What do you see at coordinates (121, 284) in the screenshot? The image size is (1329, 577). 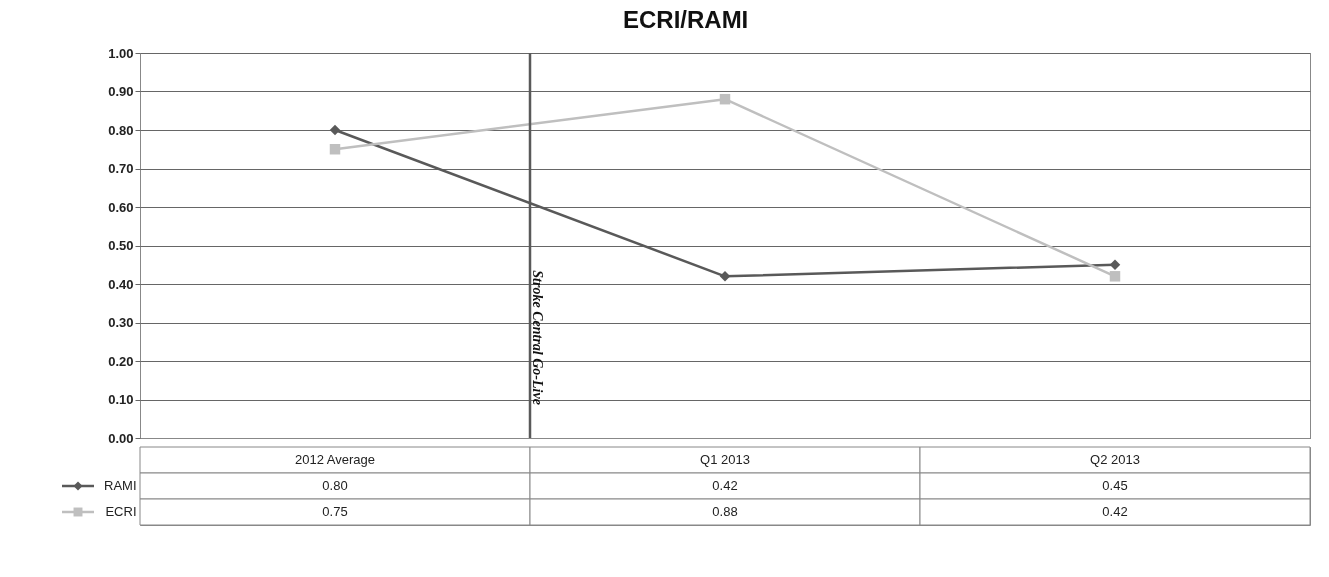 I see `y-tick-label: 0.40` at bounding box center [121, 284].